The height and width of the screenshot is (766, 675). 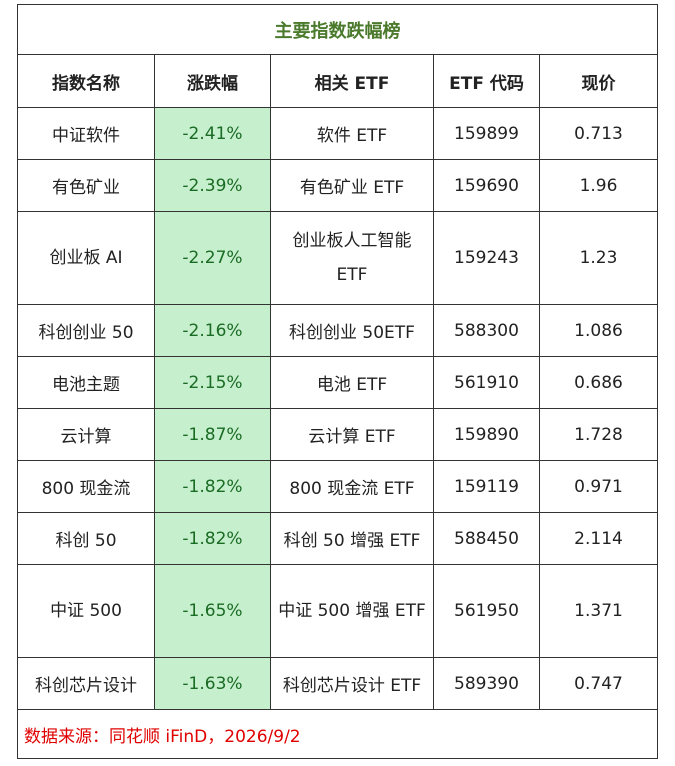 What do you see at coordinates (486, 486) in the screenshot?
I see `etf-code-cell: 159119` at bounding box center [486, 486].